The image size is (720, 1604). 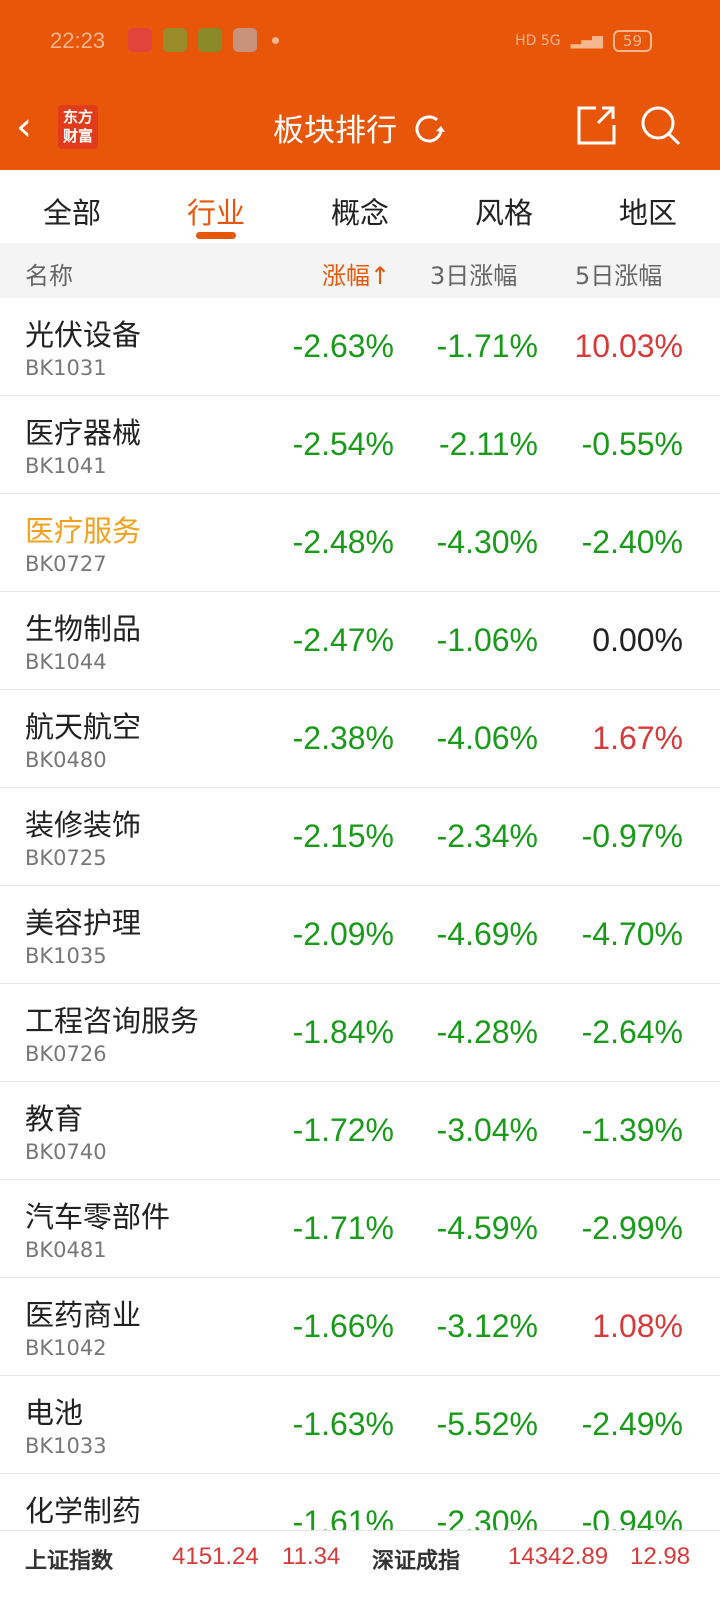 What do you see at coordinates (275, 40) in the screenshot?
I see `dot-icon` at bounding box center [275, 40].